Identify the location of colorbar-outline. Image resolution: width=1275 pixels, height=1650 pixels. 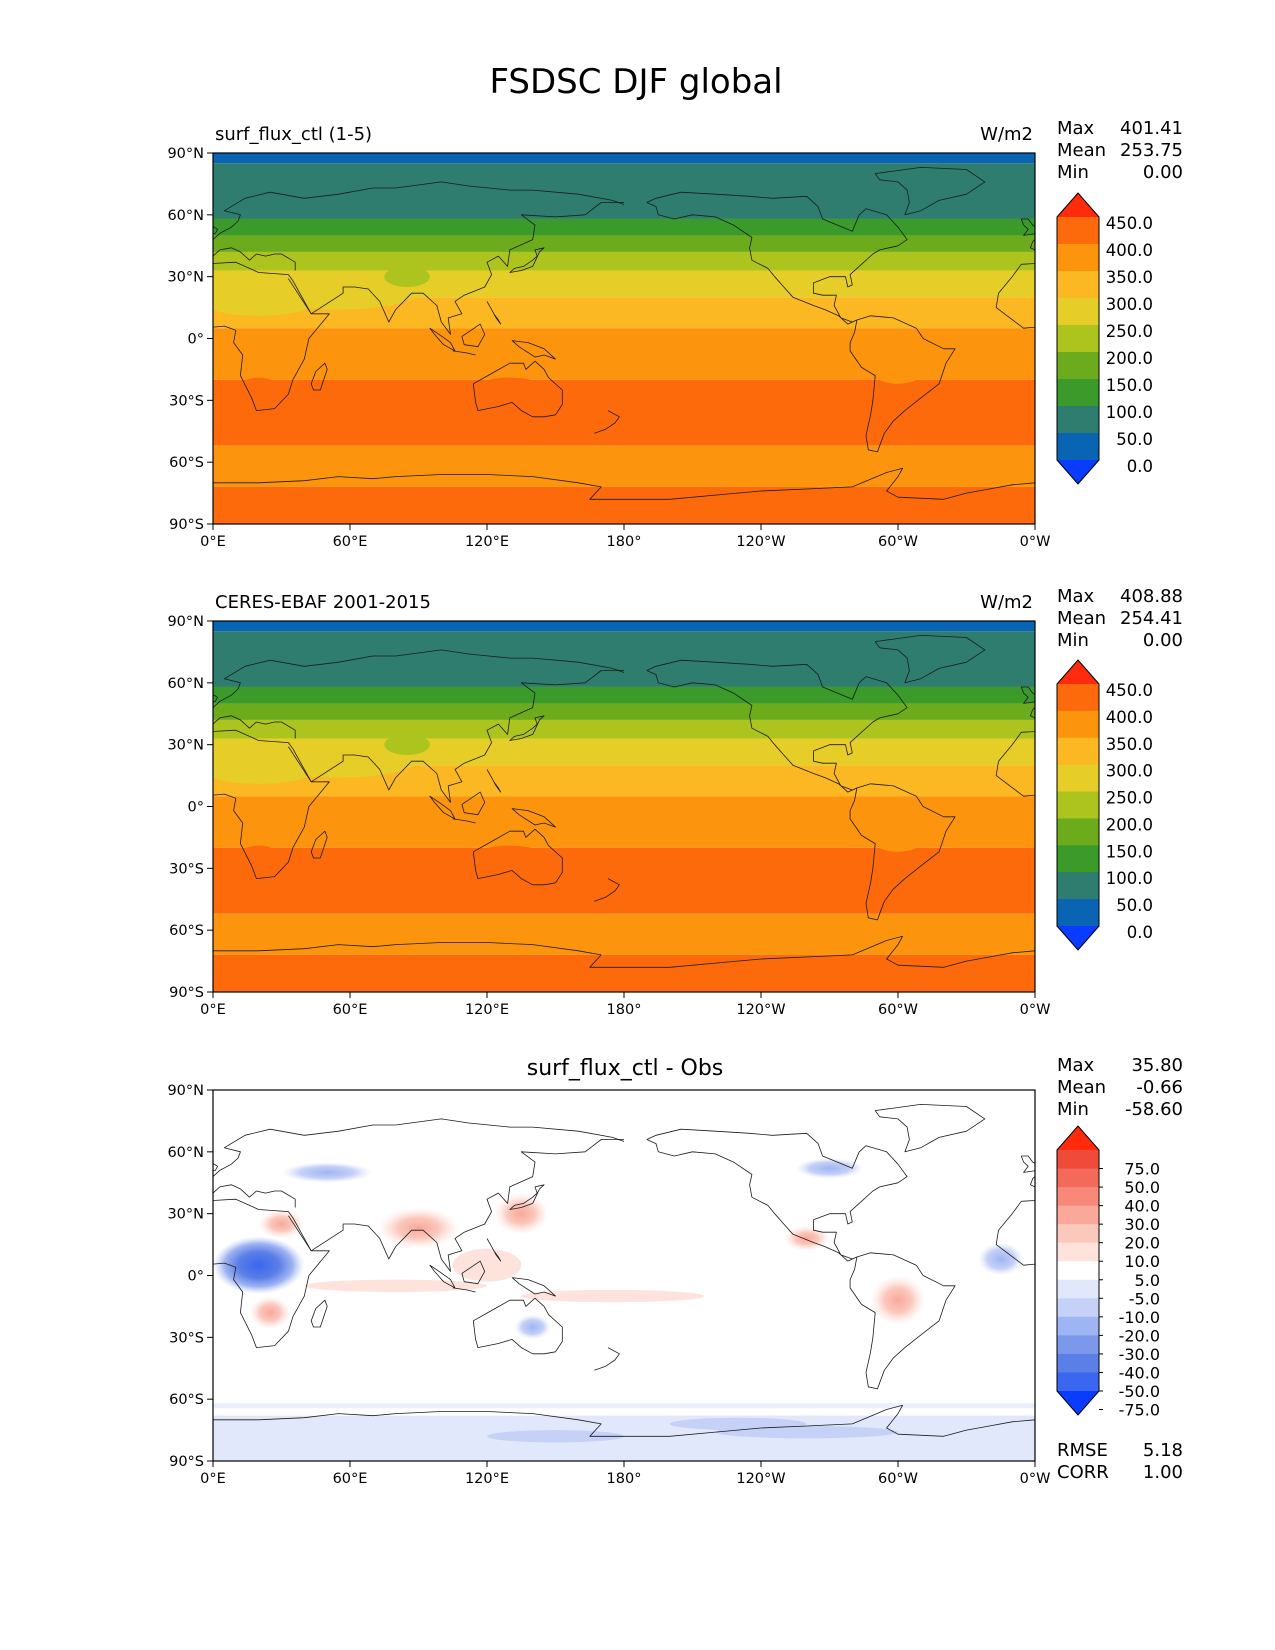
(1078, 338).